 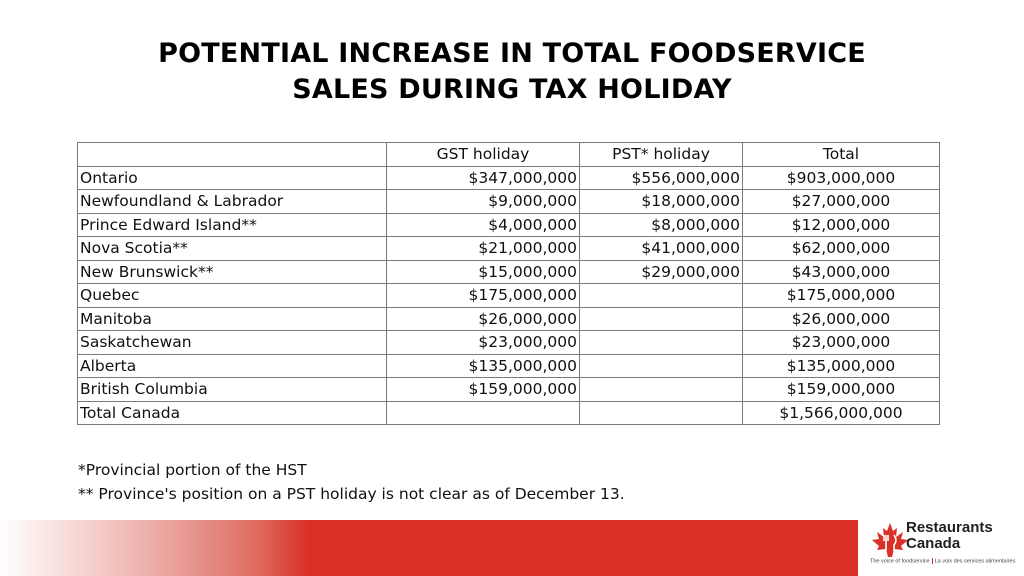 I want to click on total-cell: $159,000,000, so click(x=841, y=389).